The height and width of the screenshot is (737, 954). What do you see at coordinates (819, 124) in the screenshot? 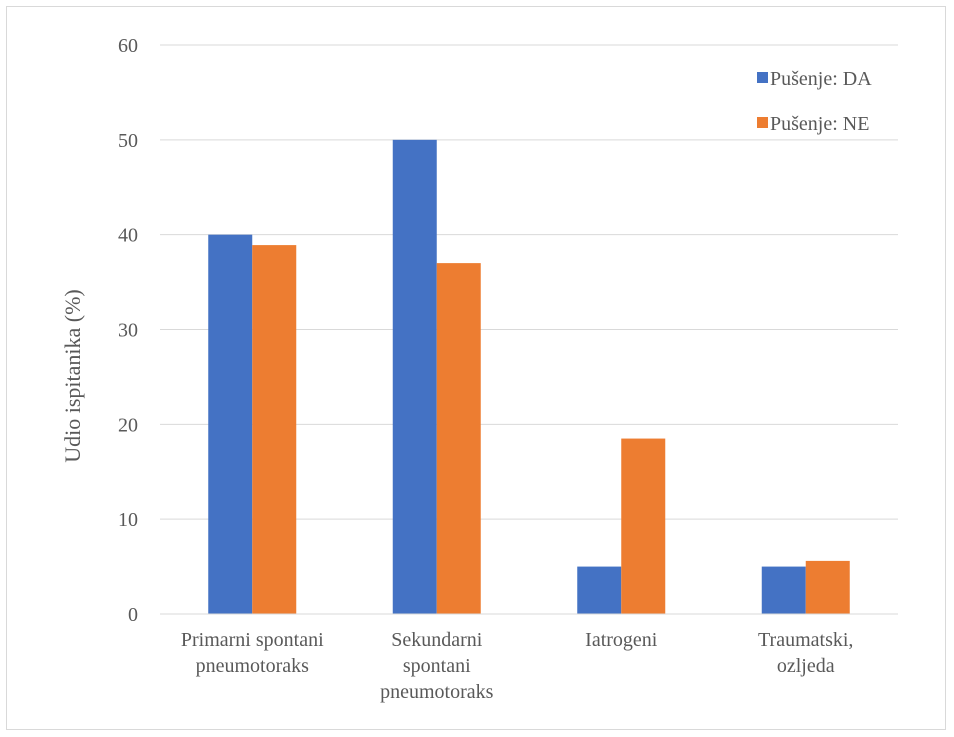
I see `legend-label: Pušenje: NE` at bounding box center [819, 124].